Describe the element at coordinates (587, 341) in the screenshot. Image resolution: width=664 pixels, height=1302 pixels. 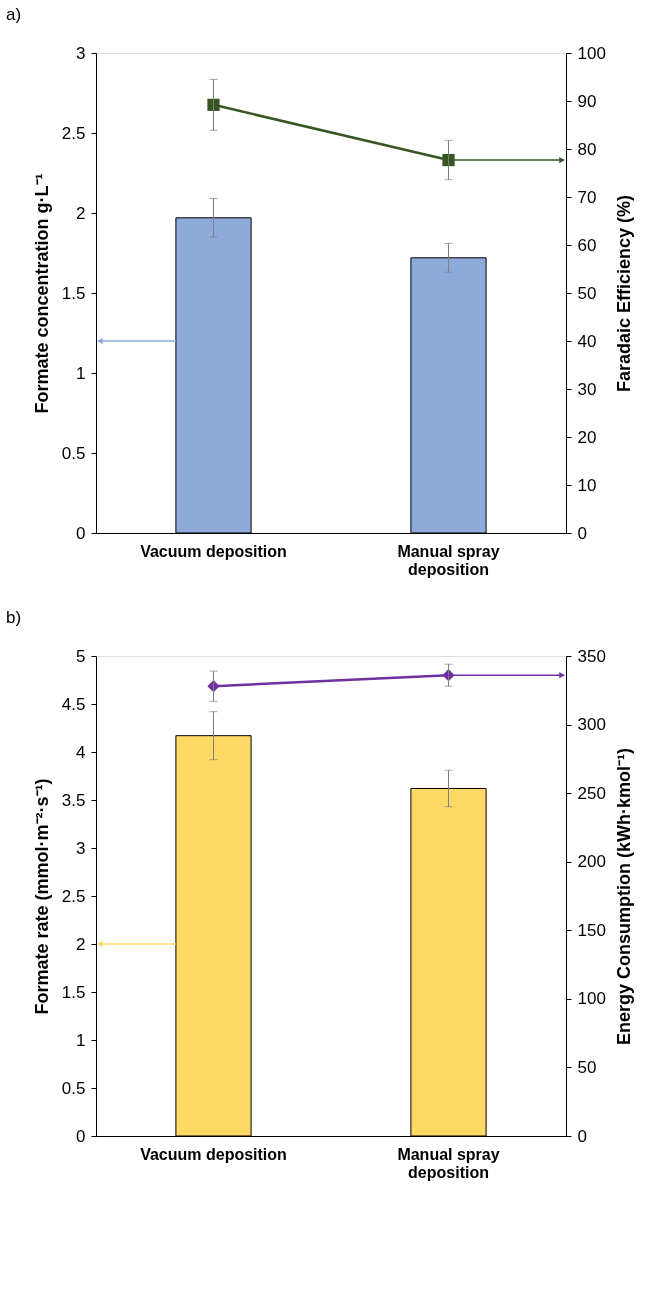
I see `y2-tick-label: 40` at that location.